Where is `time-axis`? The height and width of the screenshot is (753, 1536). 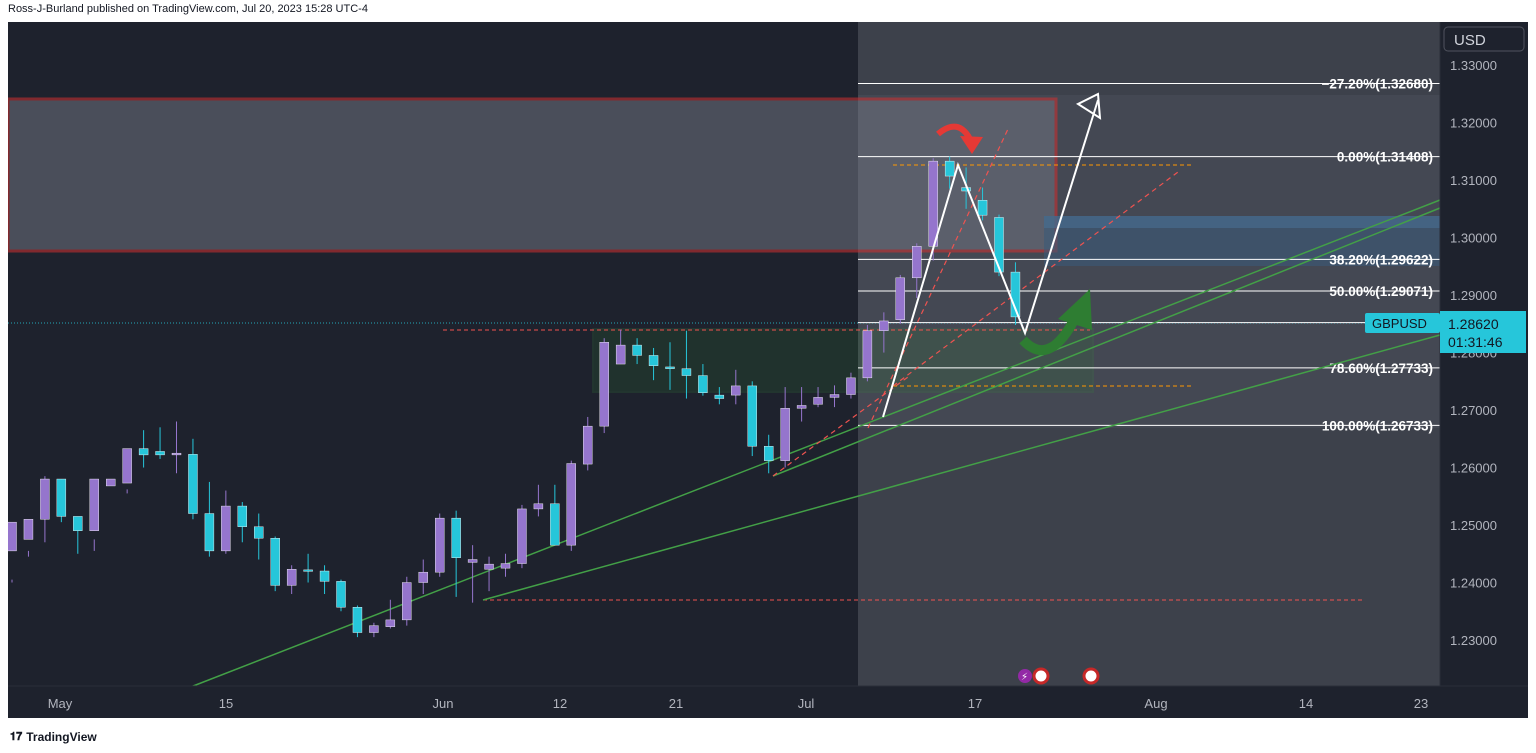
time-axis is located at coordinates (768, 702).